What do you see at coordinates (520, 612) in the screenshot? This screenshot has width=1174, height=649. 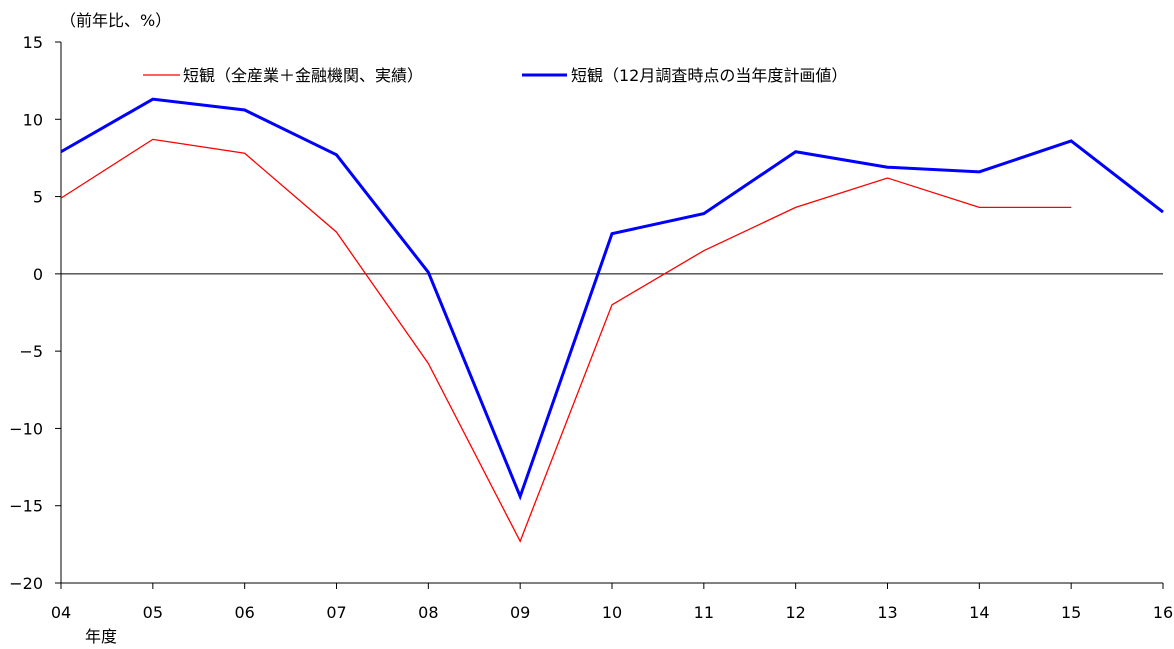 I see `x-tick-label: 09` at bounding box center [520, 612].